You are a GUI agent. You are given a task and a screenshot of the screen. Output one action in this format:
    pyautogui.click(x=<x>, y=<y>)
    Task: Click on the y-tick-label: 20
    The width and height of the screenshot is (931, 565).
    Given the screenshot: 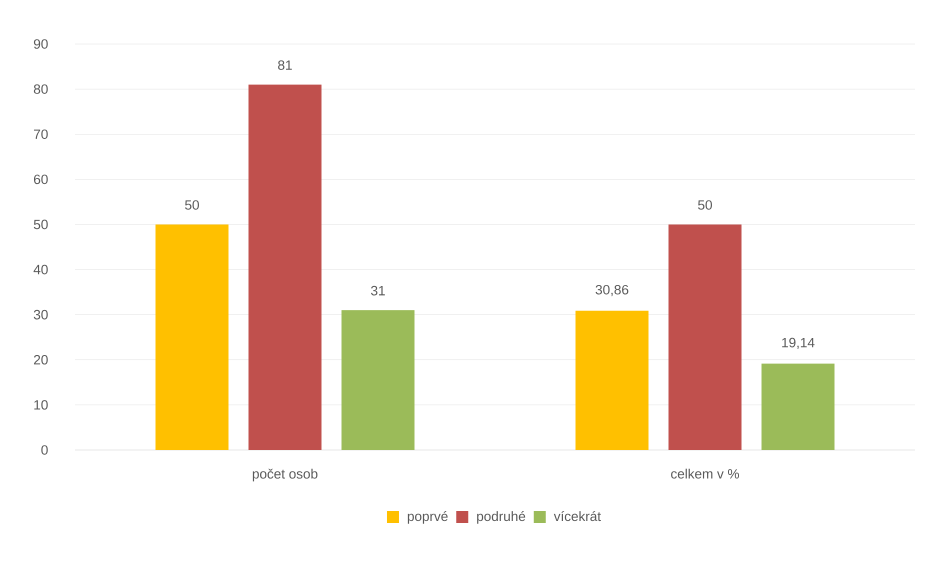 What is the action you would take?
    pyautogui.click(x=41, y=360)
    